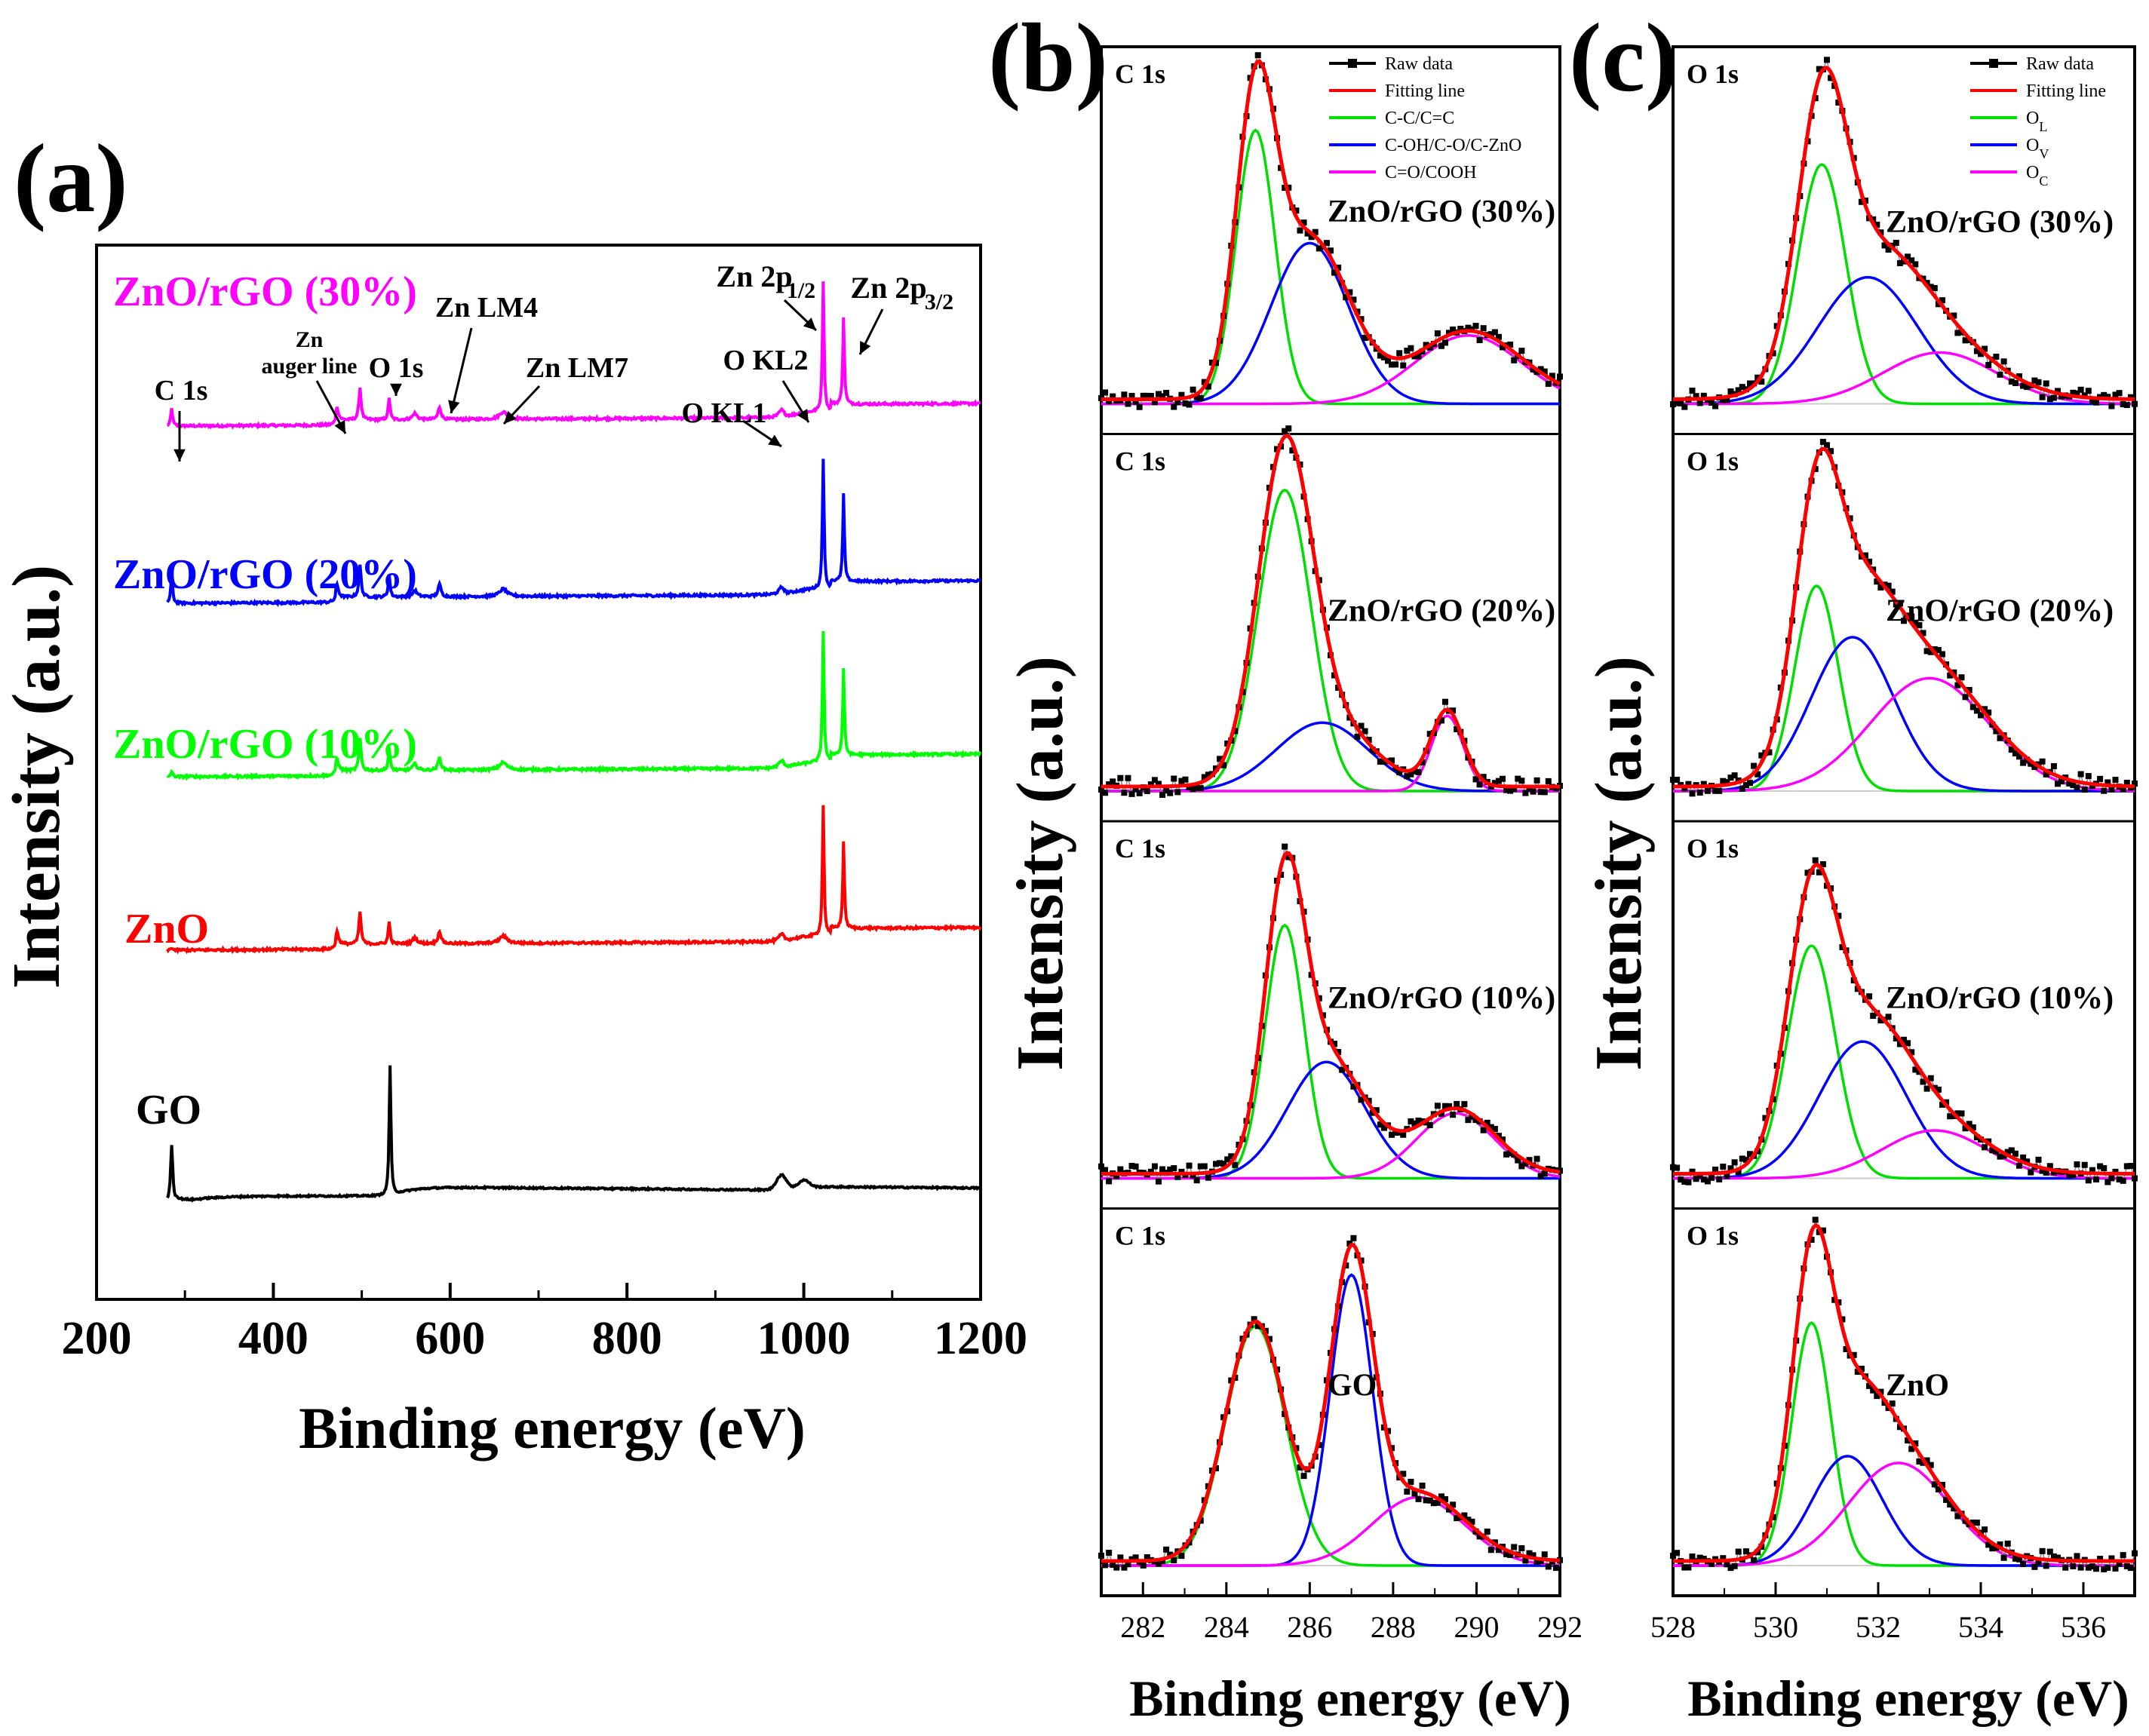 The height and width of the screenshot is (1736, 2149). Describe the element at coordinates (1904, 1514) in the screenshot. I see `o1s-component-curve` at that location.